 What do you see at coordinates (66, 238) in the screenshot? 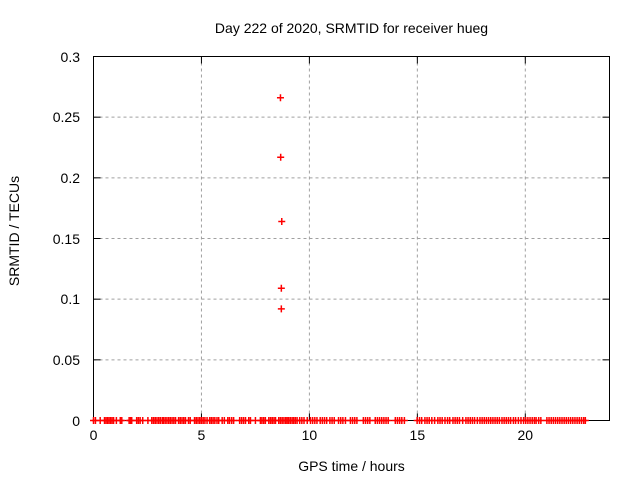
I see `y-tick-label: 0.15` at bounding box center [66, 238].